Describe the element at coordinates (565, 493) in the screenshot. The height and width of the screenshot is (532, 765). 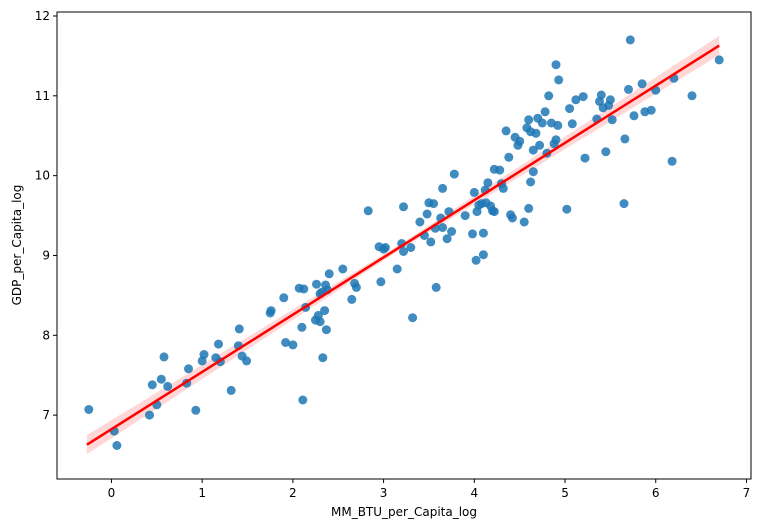
I see `x-tick-label: 5` at that location.